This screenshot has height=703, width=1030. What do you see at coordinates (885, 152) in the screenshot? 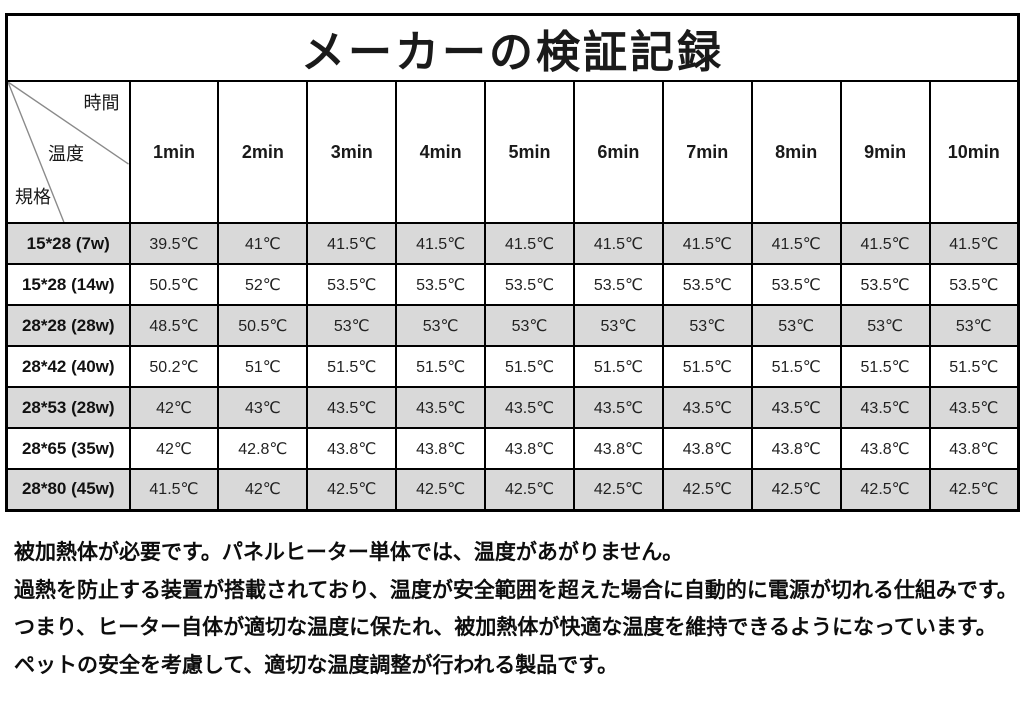
I see `time-header-9min: 9min` at bounding box center [885, 152].